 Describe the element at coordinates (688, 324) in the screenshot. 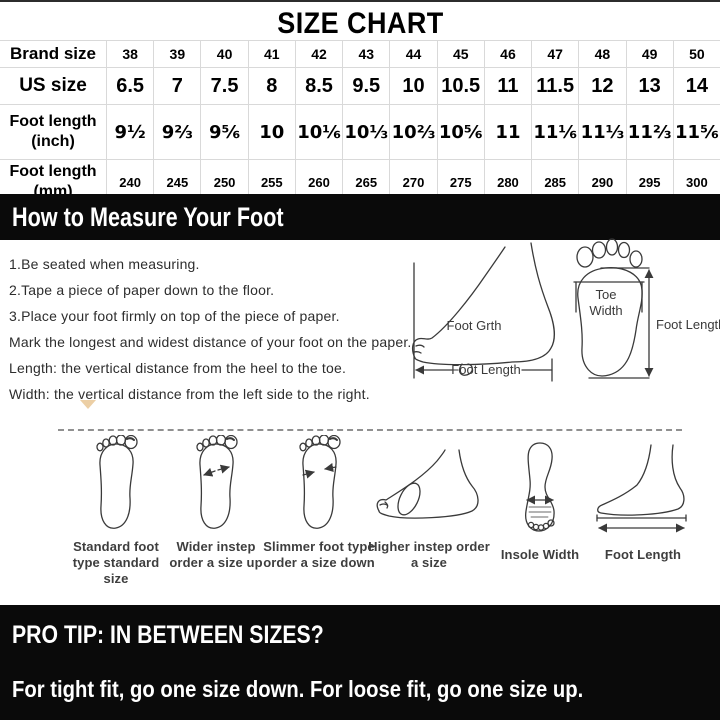

I see `print-foot-length-label: Foot Length` at that location.